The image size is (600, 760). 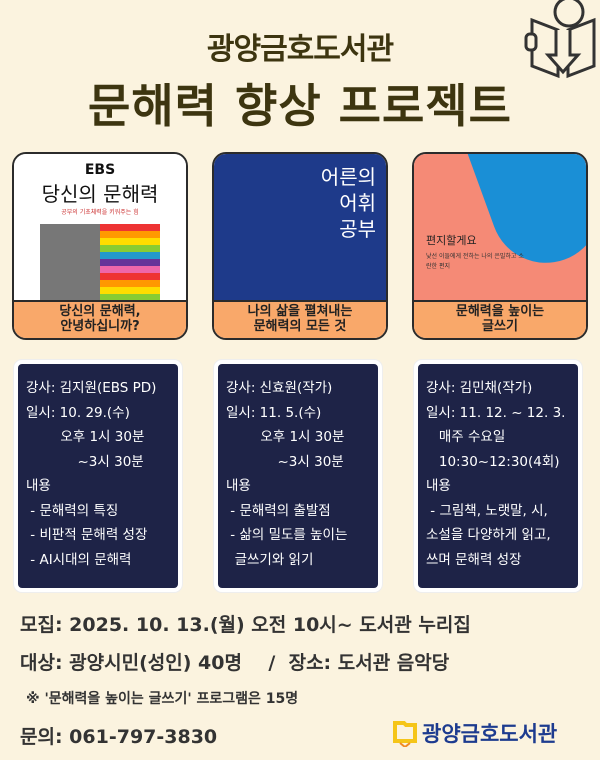 What do you see at coordinates (300, 319) in the screenshot?
I see `book-label: 나의 삶을 펼쳐내는 문해력의 모든 것` at bounding box center [300, 319].